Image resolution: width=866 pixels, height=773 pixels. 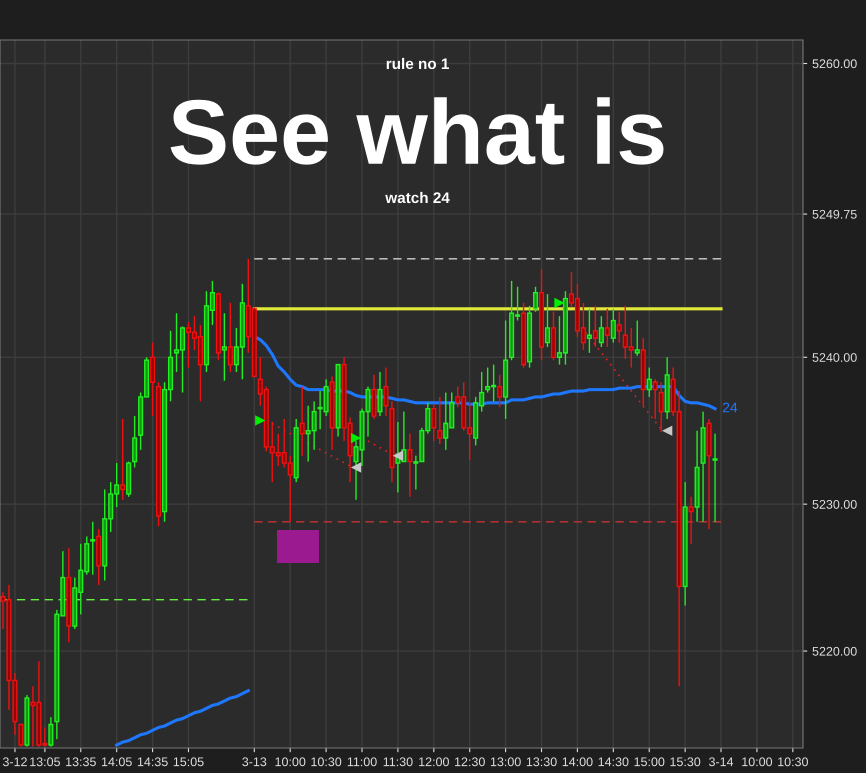 What do you see at coordinates (417, 198) in the screenshot?
I see `annotation: watch 24` at bounding box center [417, 198].